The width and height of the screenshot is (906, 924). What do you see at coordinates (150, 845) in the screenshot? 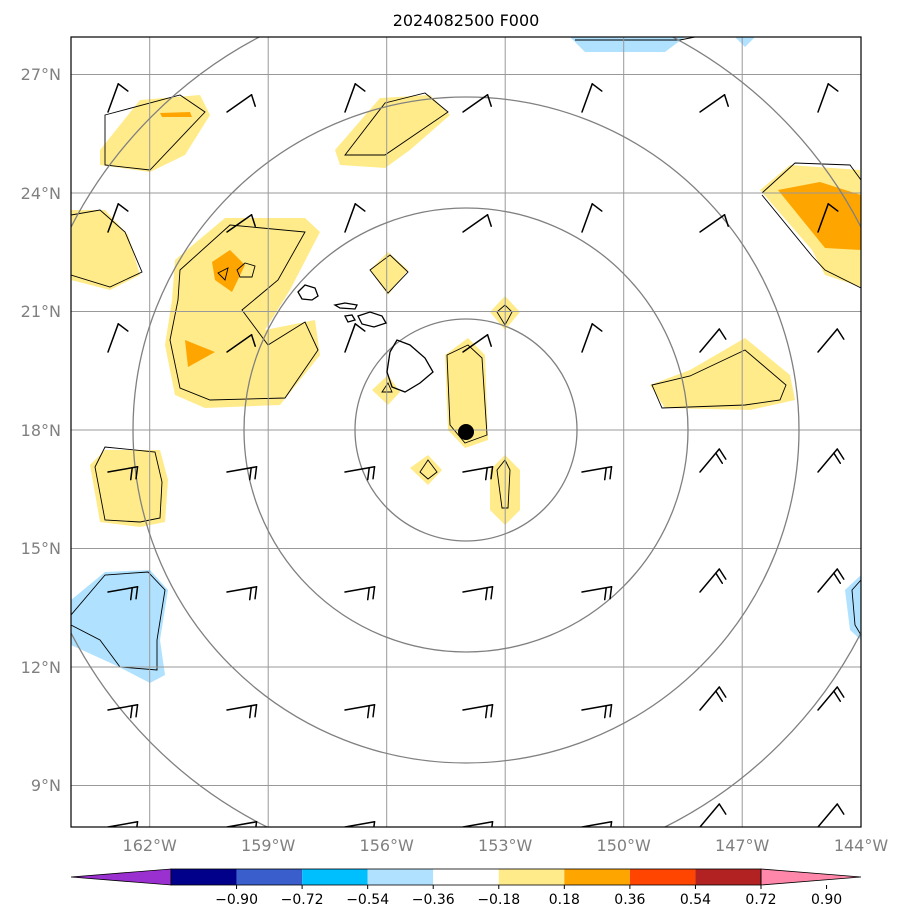
I see `lon-label: 162°W` at bounding box center [150, 845].